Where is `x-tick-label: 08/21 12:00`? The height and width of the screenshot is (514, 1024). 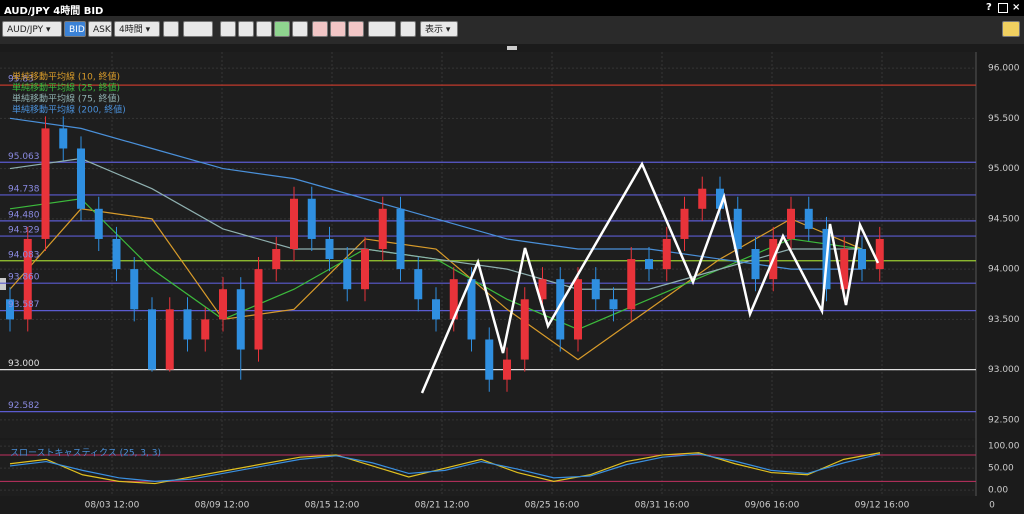
x-tick-label: 08/21 12:00 is located at coordinates (442, 506).